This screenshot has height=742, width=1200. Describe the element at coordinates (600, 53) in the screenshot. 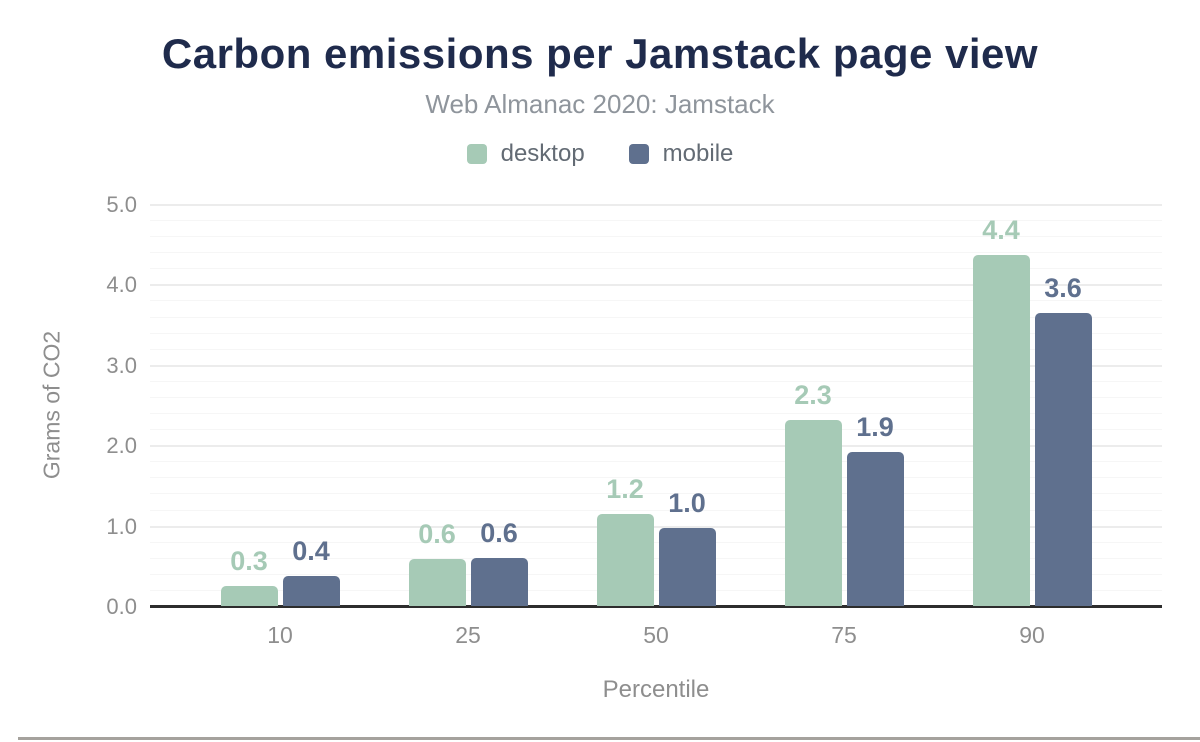

I see `chart-title: Carbon emissions per Jamstack page view` at that location.